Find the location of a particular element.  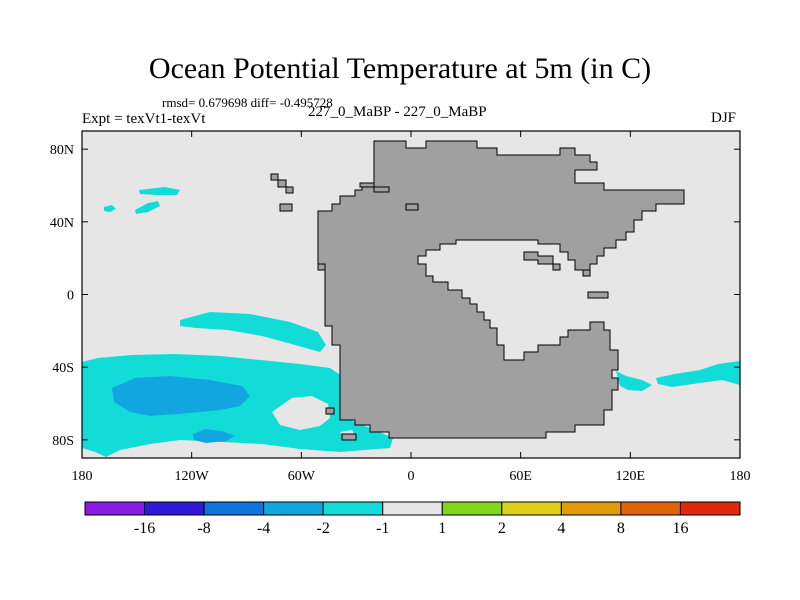

anomaly-patch-north-pacific-small is located at coordinates (147, 207).